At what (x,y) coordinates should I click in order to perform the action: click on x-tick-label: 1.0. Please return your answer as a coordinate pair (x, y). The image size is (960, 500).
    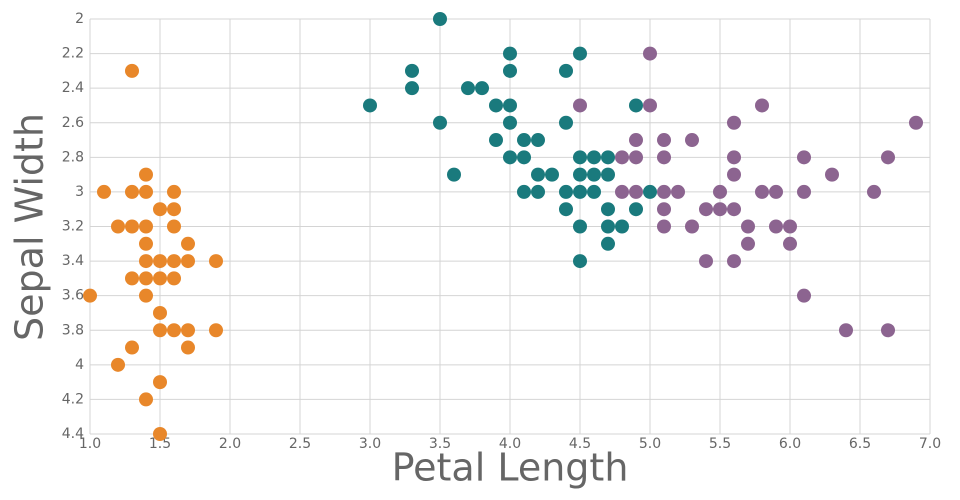
    Looking at the image, I should click on (90, 444).